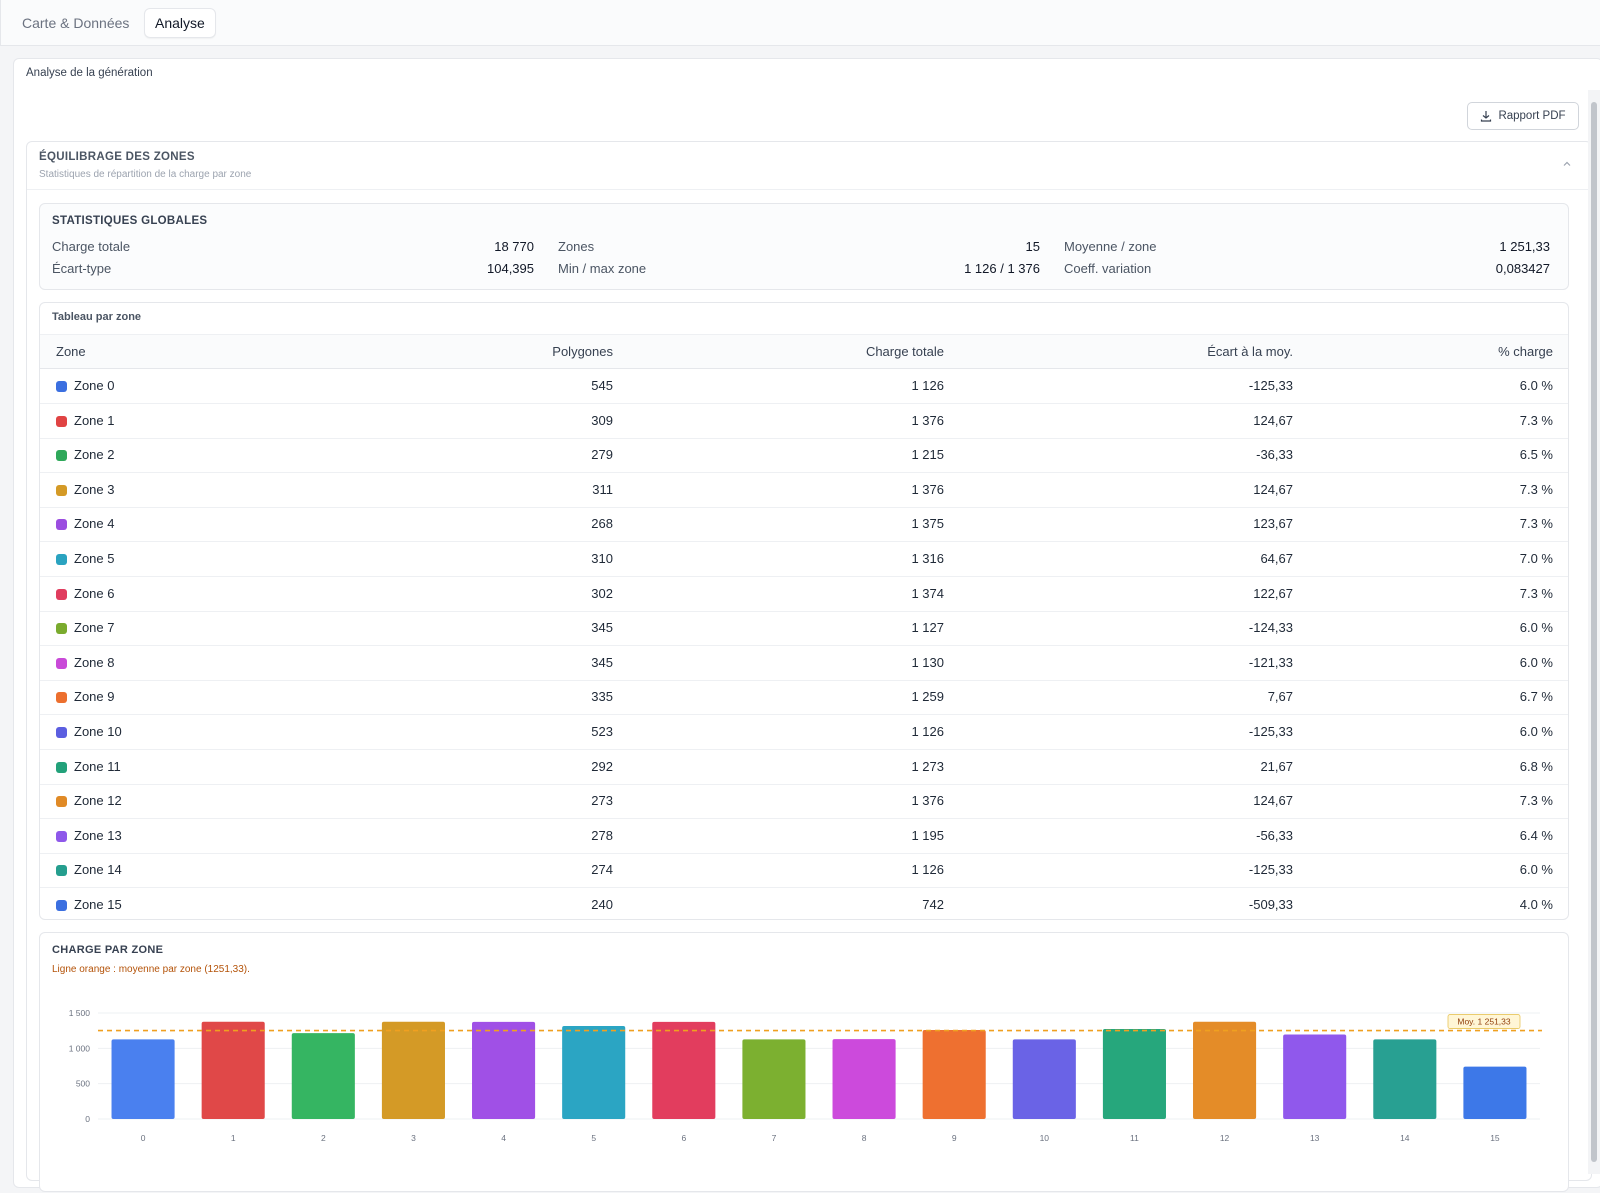 The width and height of the screenshot is (1600, 1193). What do you see at coordinates (927, 835) in the screenshot?
I see `cell-charge: 1 195` at bounding box center [927, 835].